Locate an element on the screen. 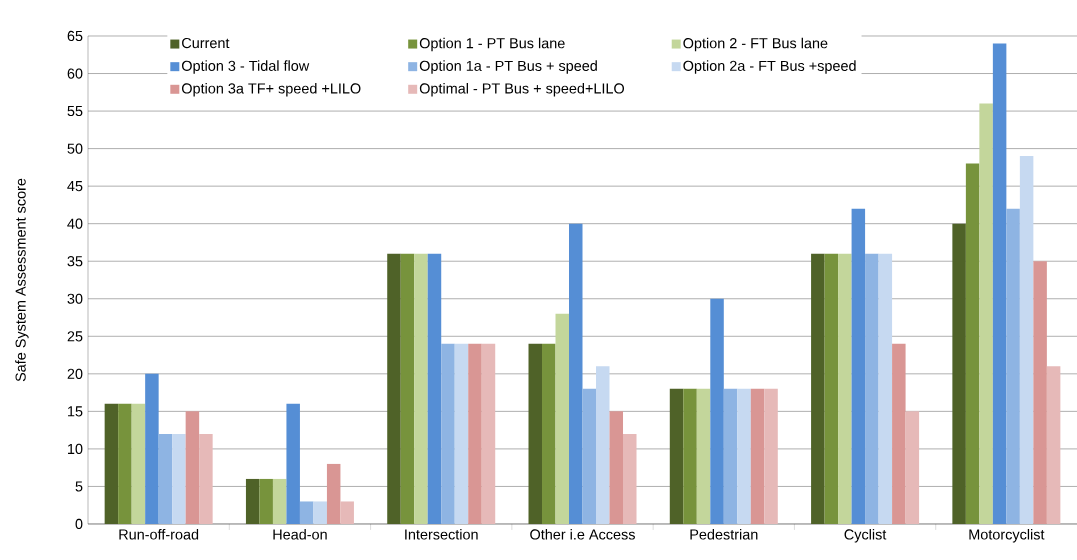  x-tick-label: Run-off-road is located at coordinates (159, 534).